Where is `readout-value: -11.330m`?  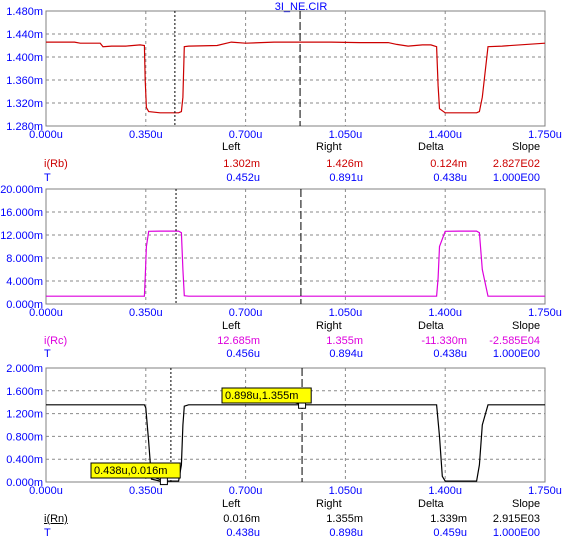 readout-value: -11.330m is located at coordinates (444, 341).